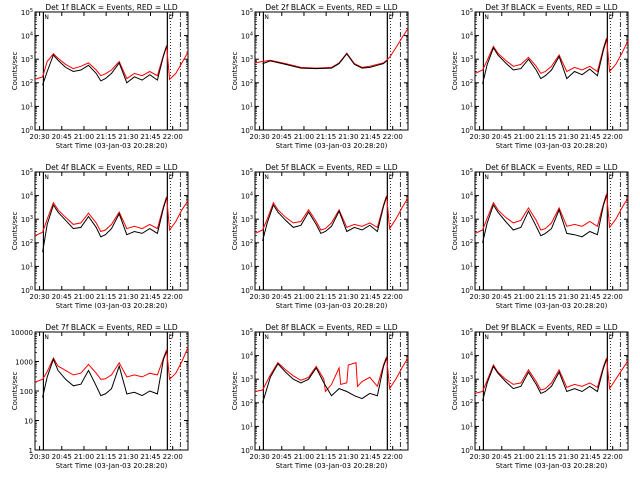 This screenshot has width=640, height=480. Describe the element at coordinates (111, 63) in the screenshot. I see `series-line-lld-red` at that location.